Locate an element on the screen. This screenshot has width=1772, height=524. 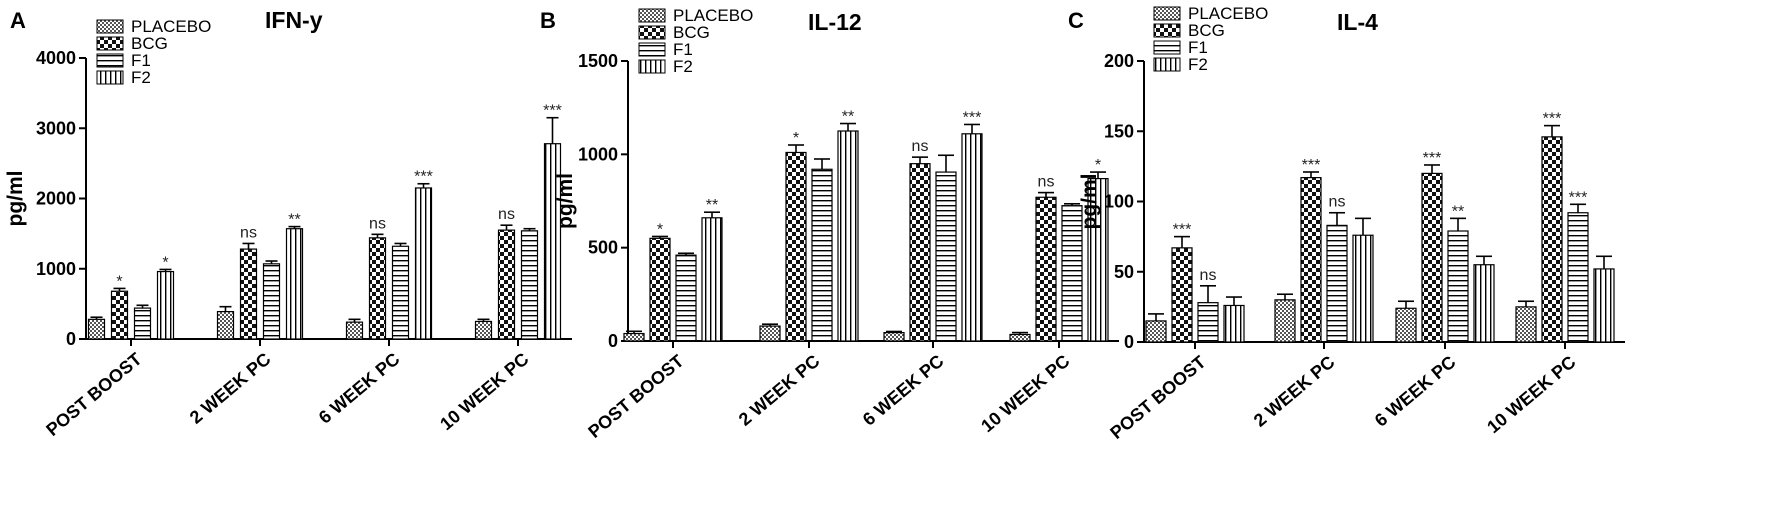
panel-letter: C is located at coordinates (1076, 20).